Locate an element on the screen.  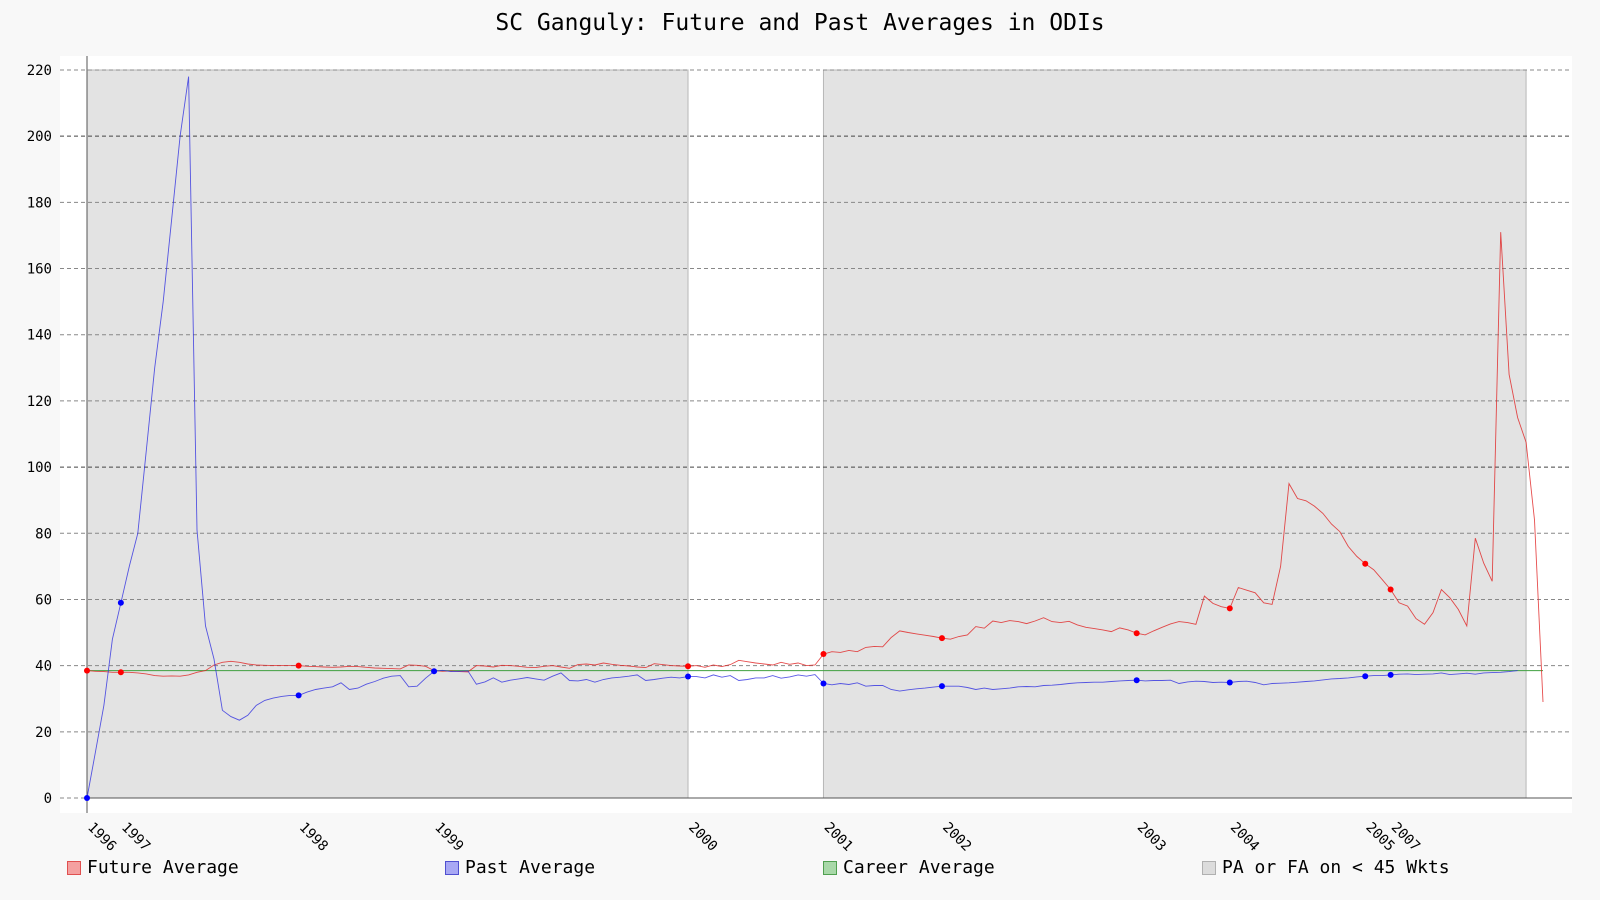
x-tick-label-2004: 2004 is located at coordinates (1244, 837).